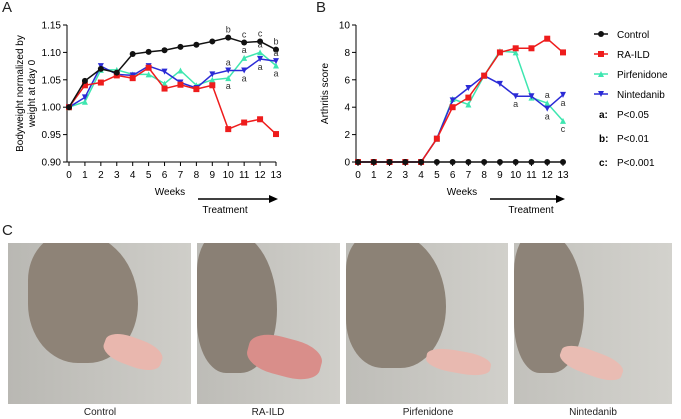 The width and height of the screenshot is (681, 419). I want to click on y-tick-label: 1.05, so click(52, 80).